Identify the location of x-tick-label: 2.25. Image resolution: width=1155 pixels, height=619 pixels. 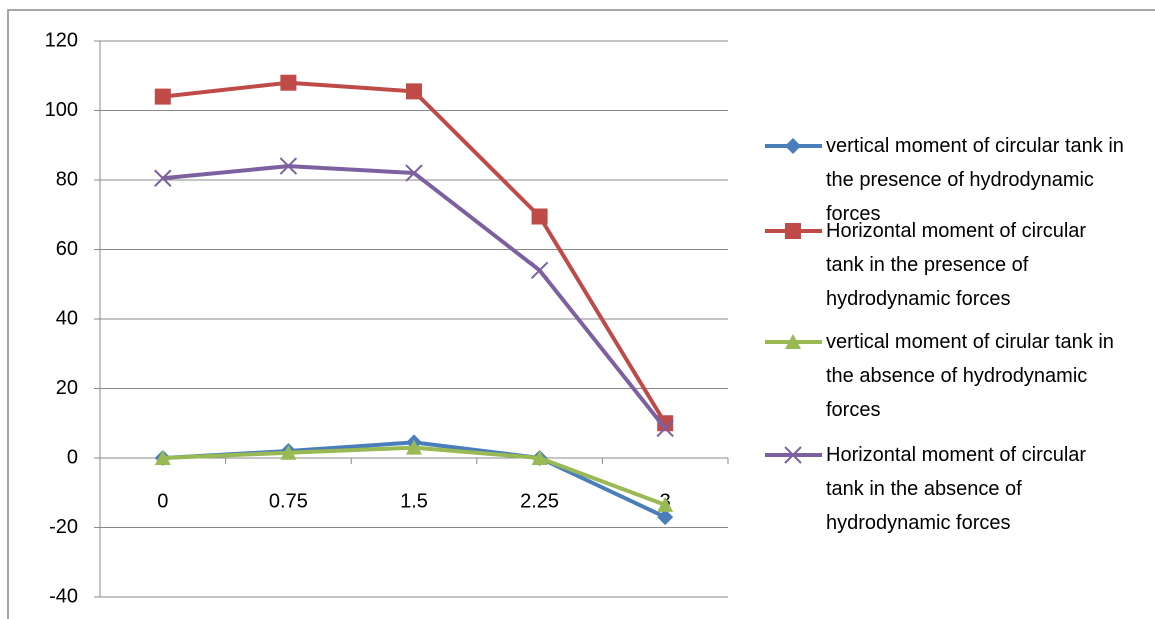
(539, 501).